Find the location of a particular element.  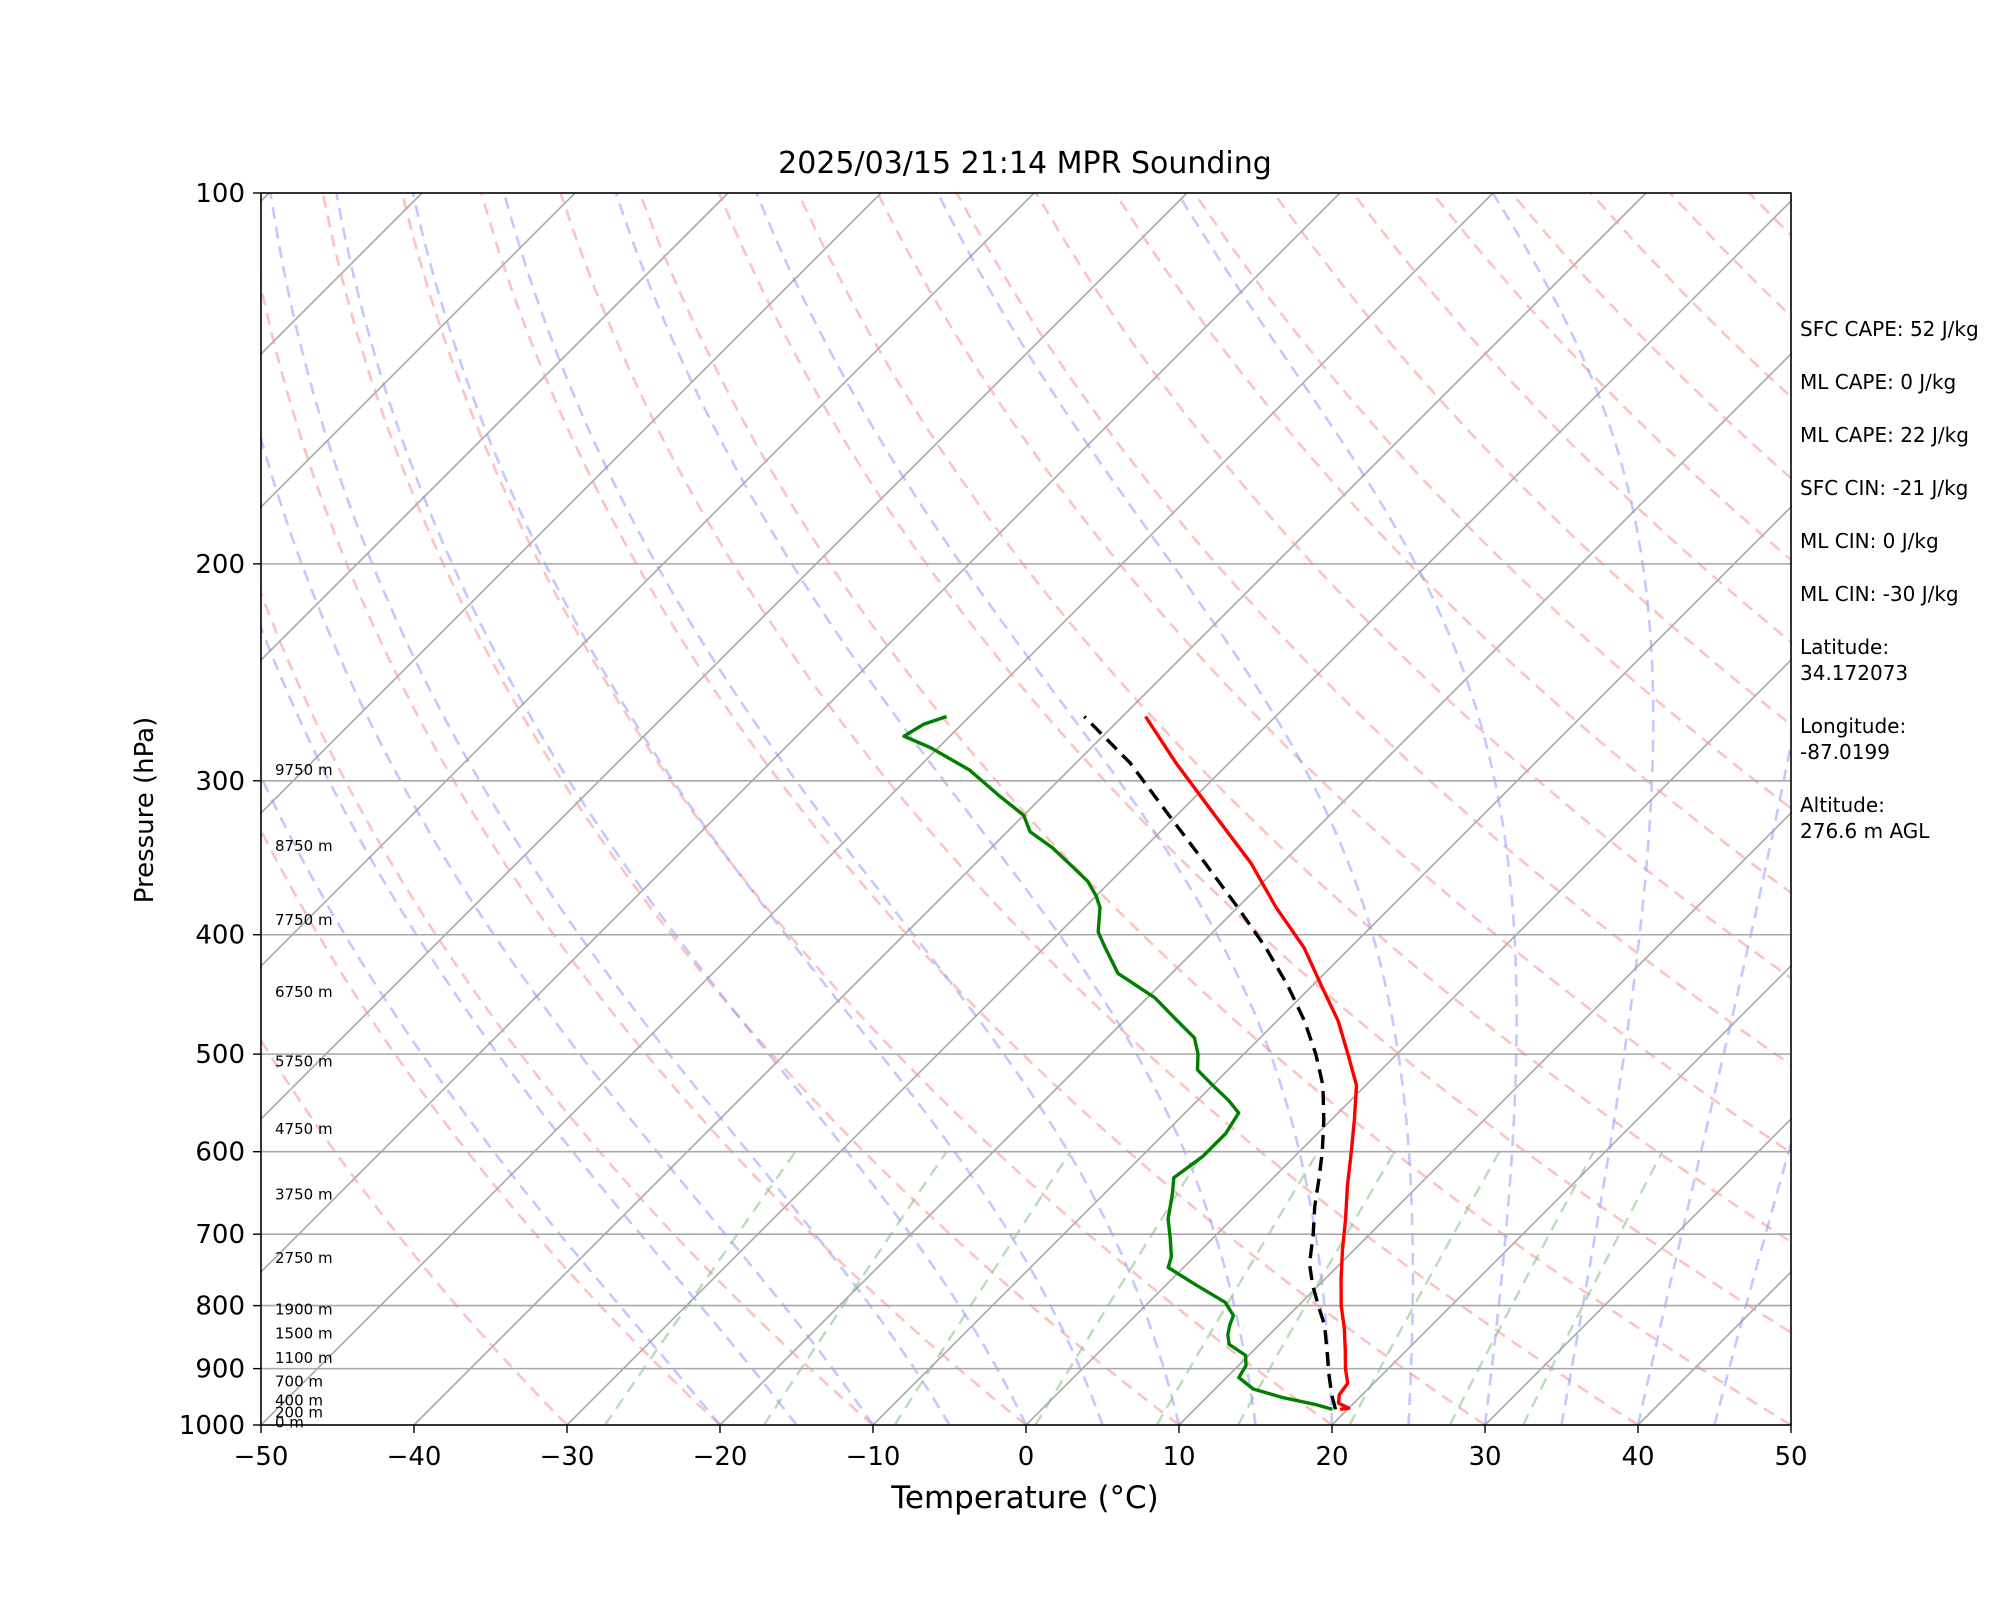

x-tick-label: −40 is located at coordinates (414, 1457).